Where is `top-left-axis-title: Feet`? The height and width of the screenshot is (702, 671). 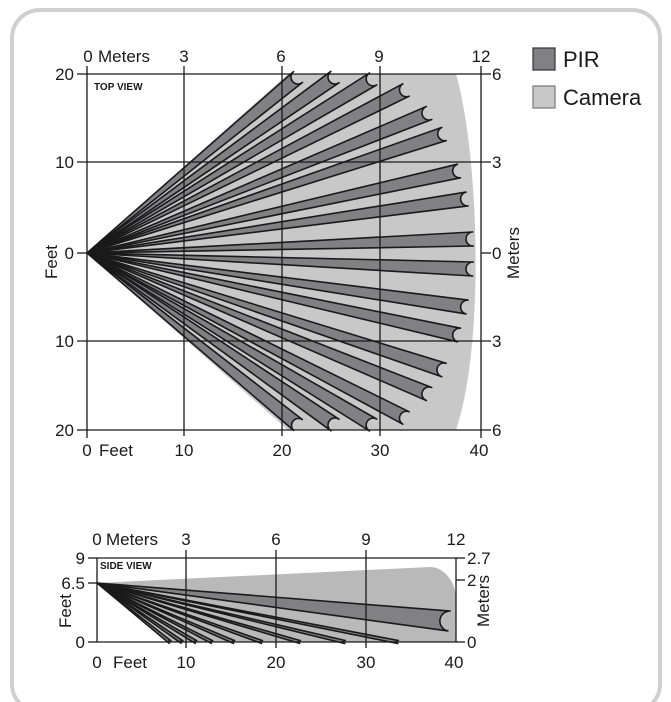
top-left-axis-title: Feet is located at coordinates (51, 262).